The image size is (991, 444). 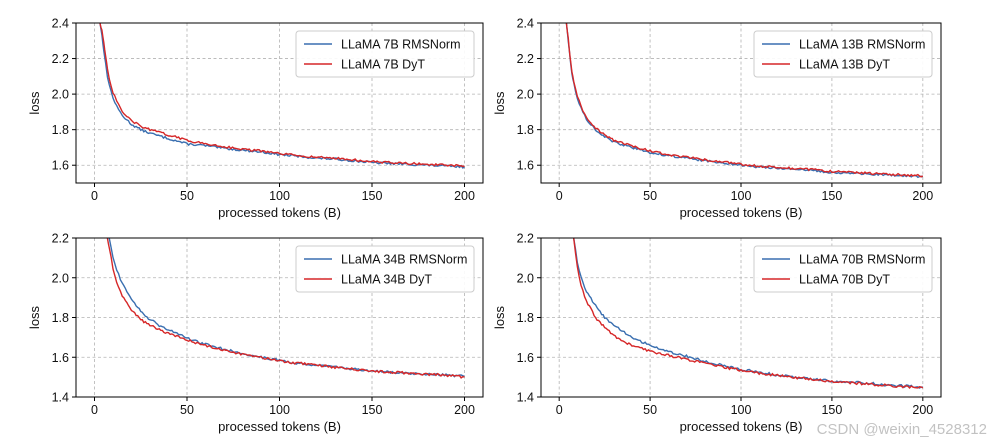 I want to click on watermark-text: CSDN @weixin_4528312, so click(x=901, y=429).